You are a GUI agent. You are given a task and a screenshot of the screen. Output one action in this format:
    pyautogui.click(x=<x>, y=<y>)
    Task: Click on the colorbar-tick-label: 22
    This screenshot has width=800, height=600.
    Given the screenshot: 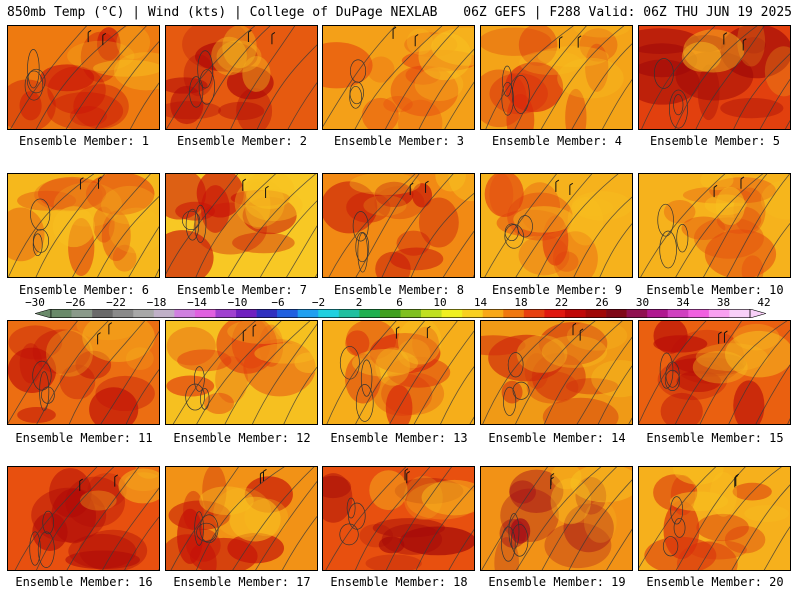 What is the action you would take?
    pyautogui.click(x=561, y=302)
    